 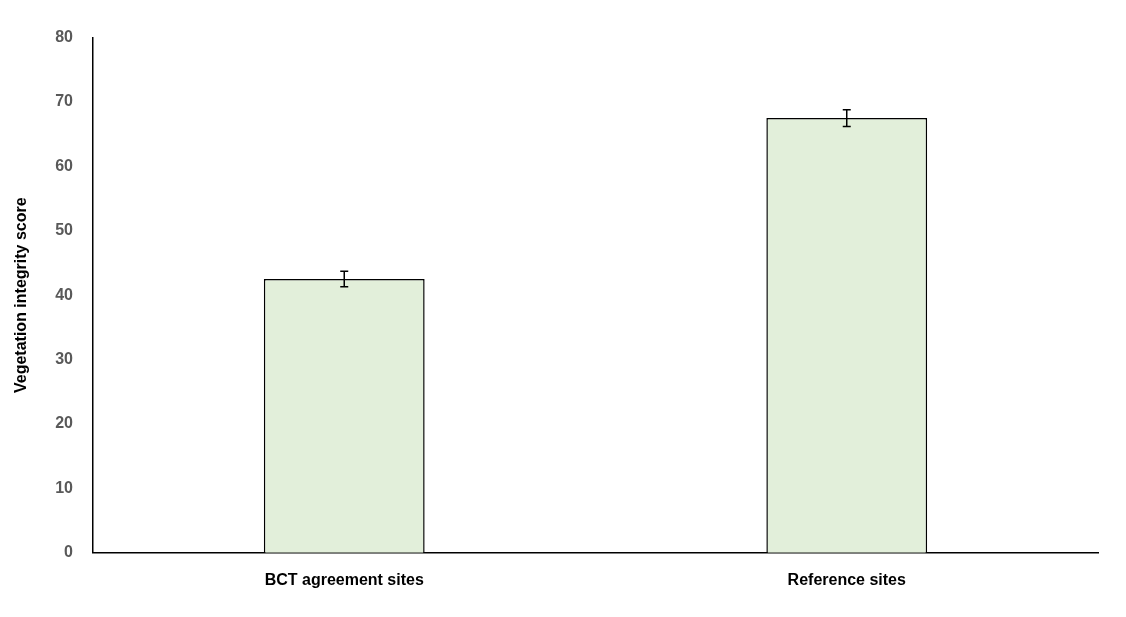 I want to click on y-tick-label: 50, so click(x=64, y=230).